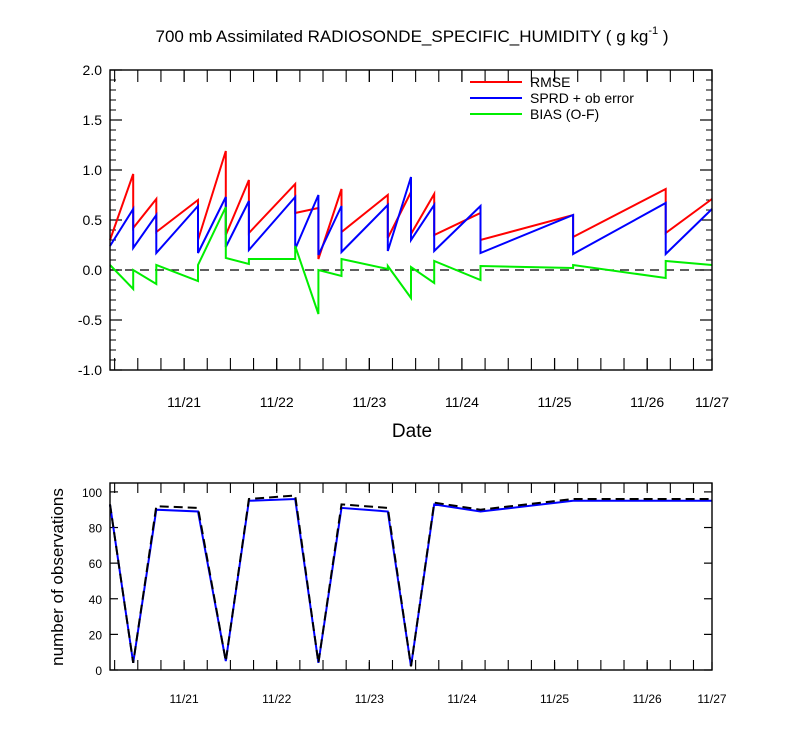 The width and height of the screenshot is (800, 750). I want to click on chart-title-superscript: -1, so click(653, 31).